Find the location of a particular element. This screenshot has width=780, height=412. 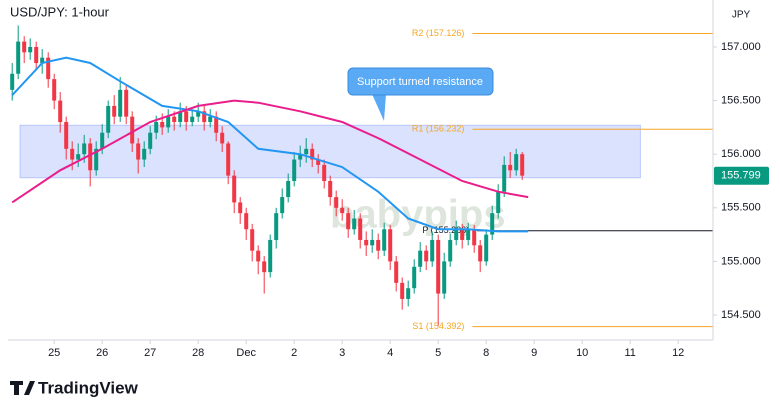

x-tick-label: Dec is located at coordinates (246, 353).